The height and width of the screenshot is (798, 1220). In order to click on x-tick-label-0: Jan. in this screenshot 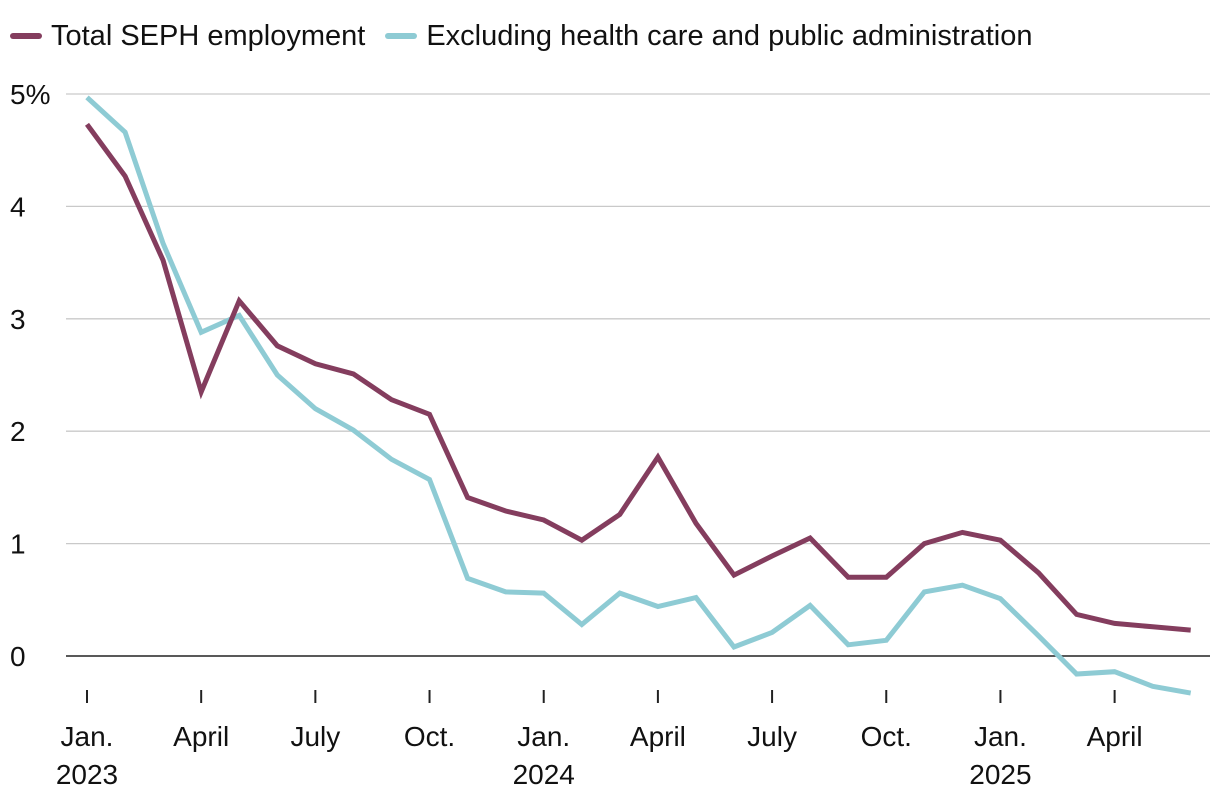, I will do `click(87, 736)`.